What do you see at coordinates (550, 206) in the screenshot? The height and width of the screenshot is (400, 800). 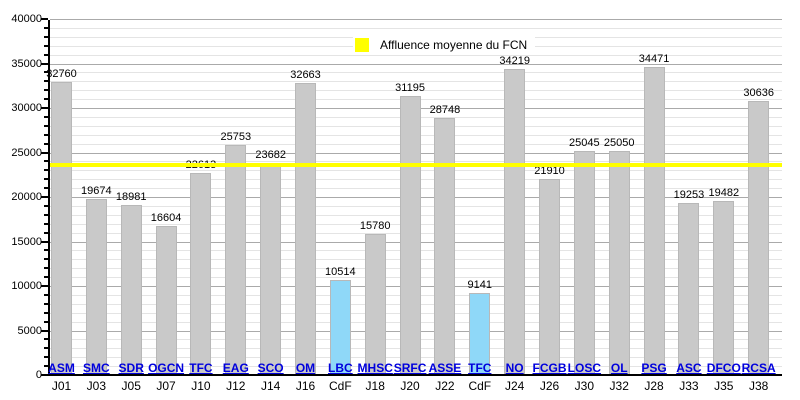 I see `bar-column: 21910 FCGB J26` at bounding box center [550, 206].